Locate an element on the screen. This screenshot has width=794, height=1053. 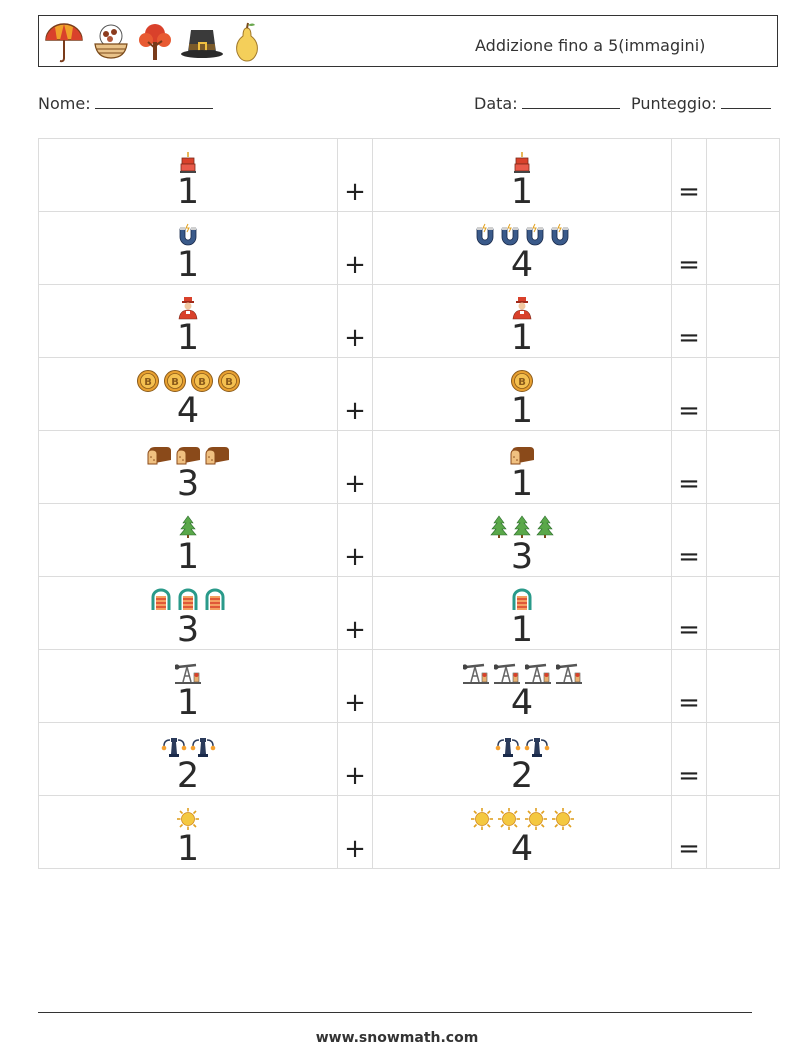
date-field: Data: is located at coordinates (547, 103).